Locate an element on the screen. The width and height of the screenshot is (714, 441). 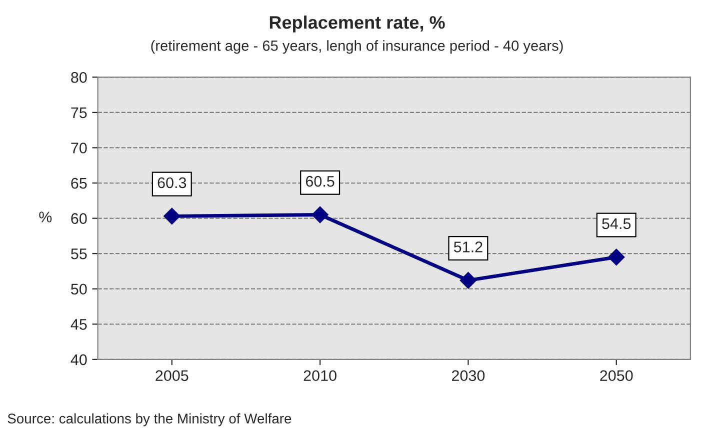
x-tick-label: 2050 is located at coordinates (616, 376).